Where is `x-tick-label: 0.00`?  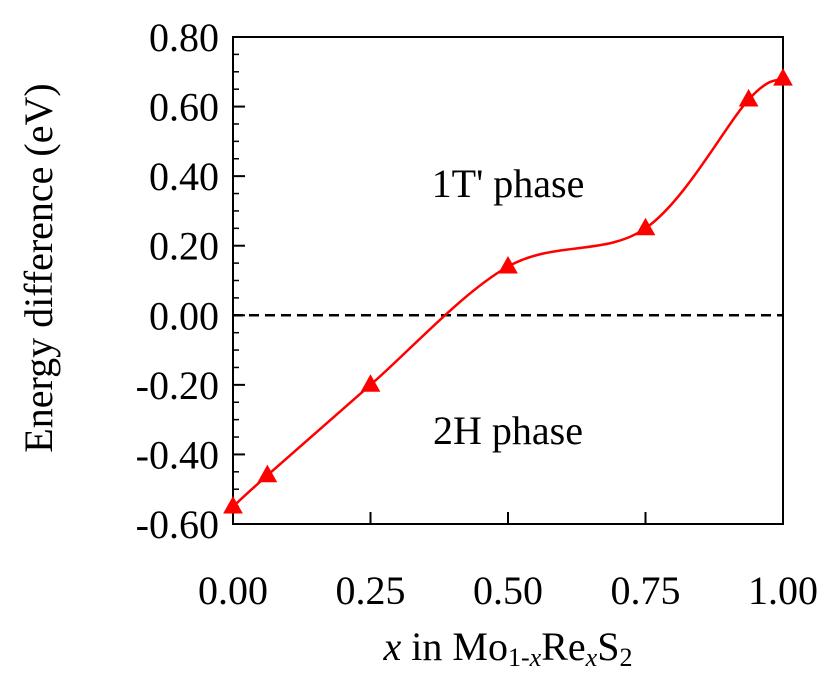 x-tick-label: 0.00 is located at coordinates (233, 590).